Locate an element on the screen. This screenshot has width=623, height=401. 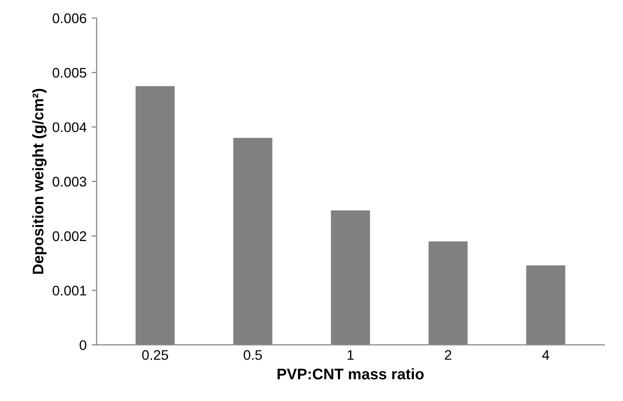
y-tick-label: 0.004 is located at coordinates (69, 127).